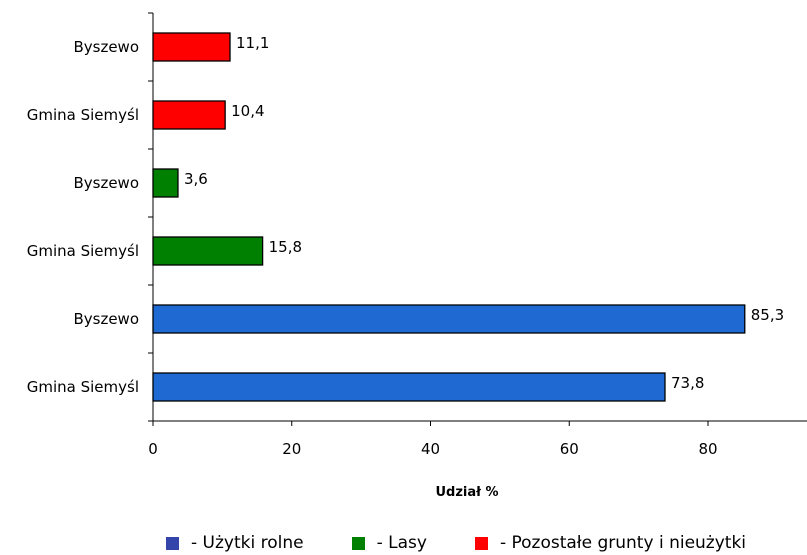 The height and width of the screenshot is (555, 807). What do you see at coordinates (291, 449) in the screenshot?
I see `x-tick-label: 20` at bounding box center [291, 449].